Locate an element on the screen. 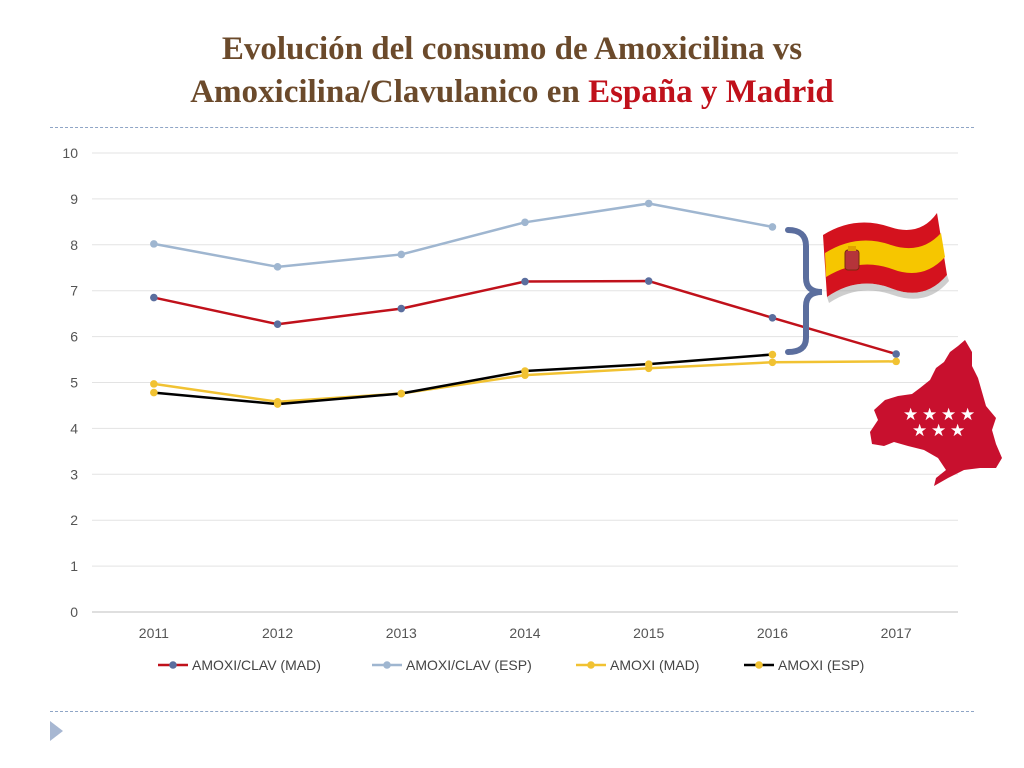 The height and width of the screenshot is (768, 1024). series-line-amoxi-esp is located at coordinates (463, 379).